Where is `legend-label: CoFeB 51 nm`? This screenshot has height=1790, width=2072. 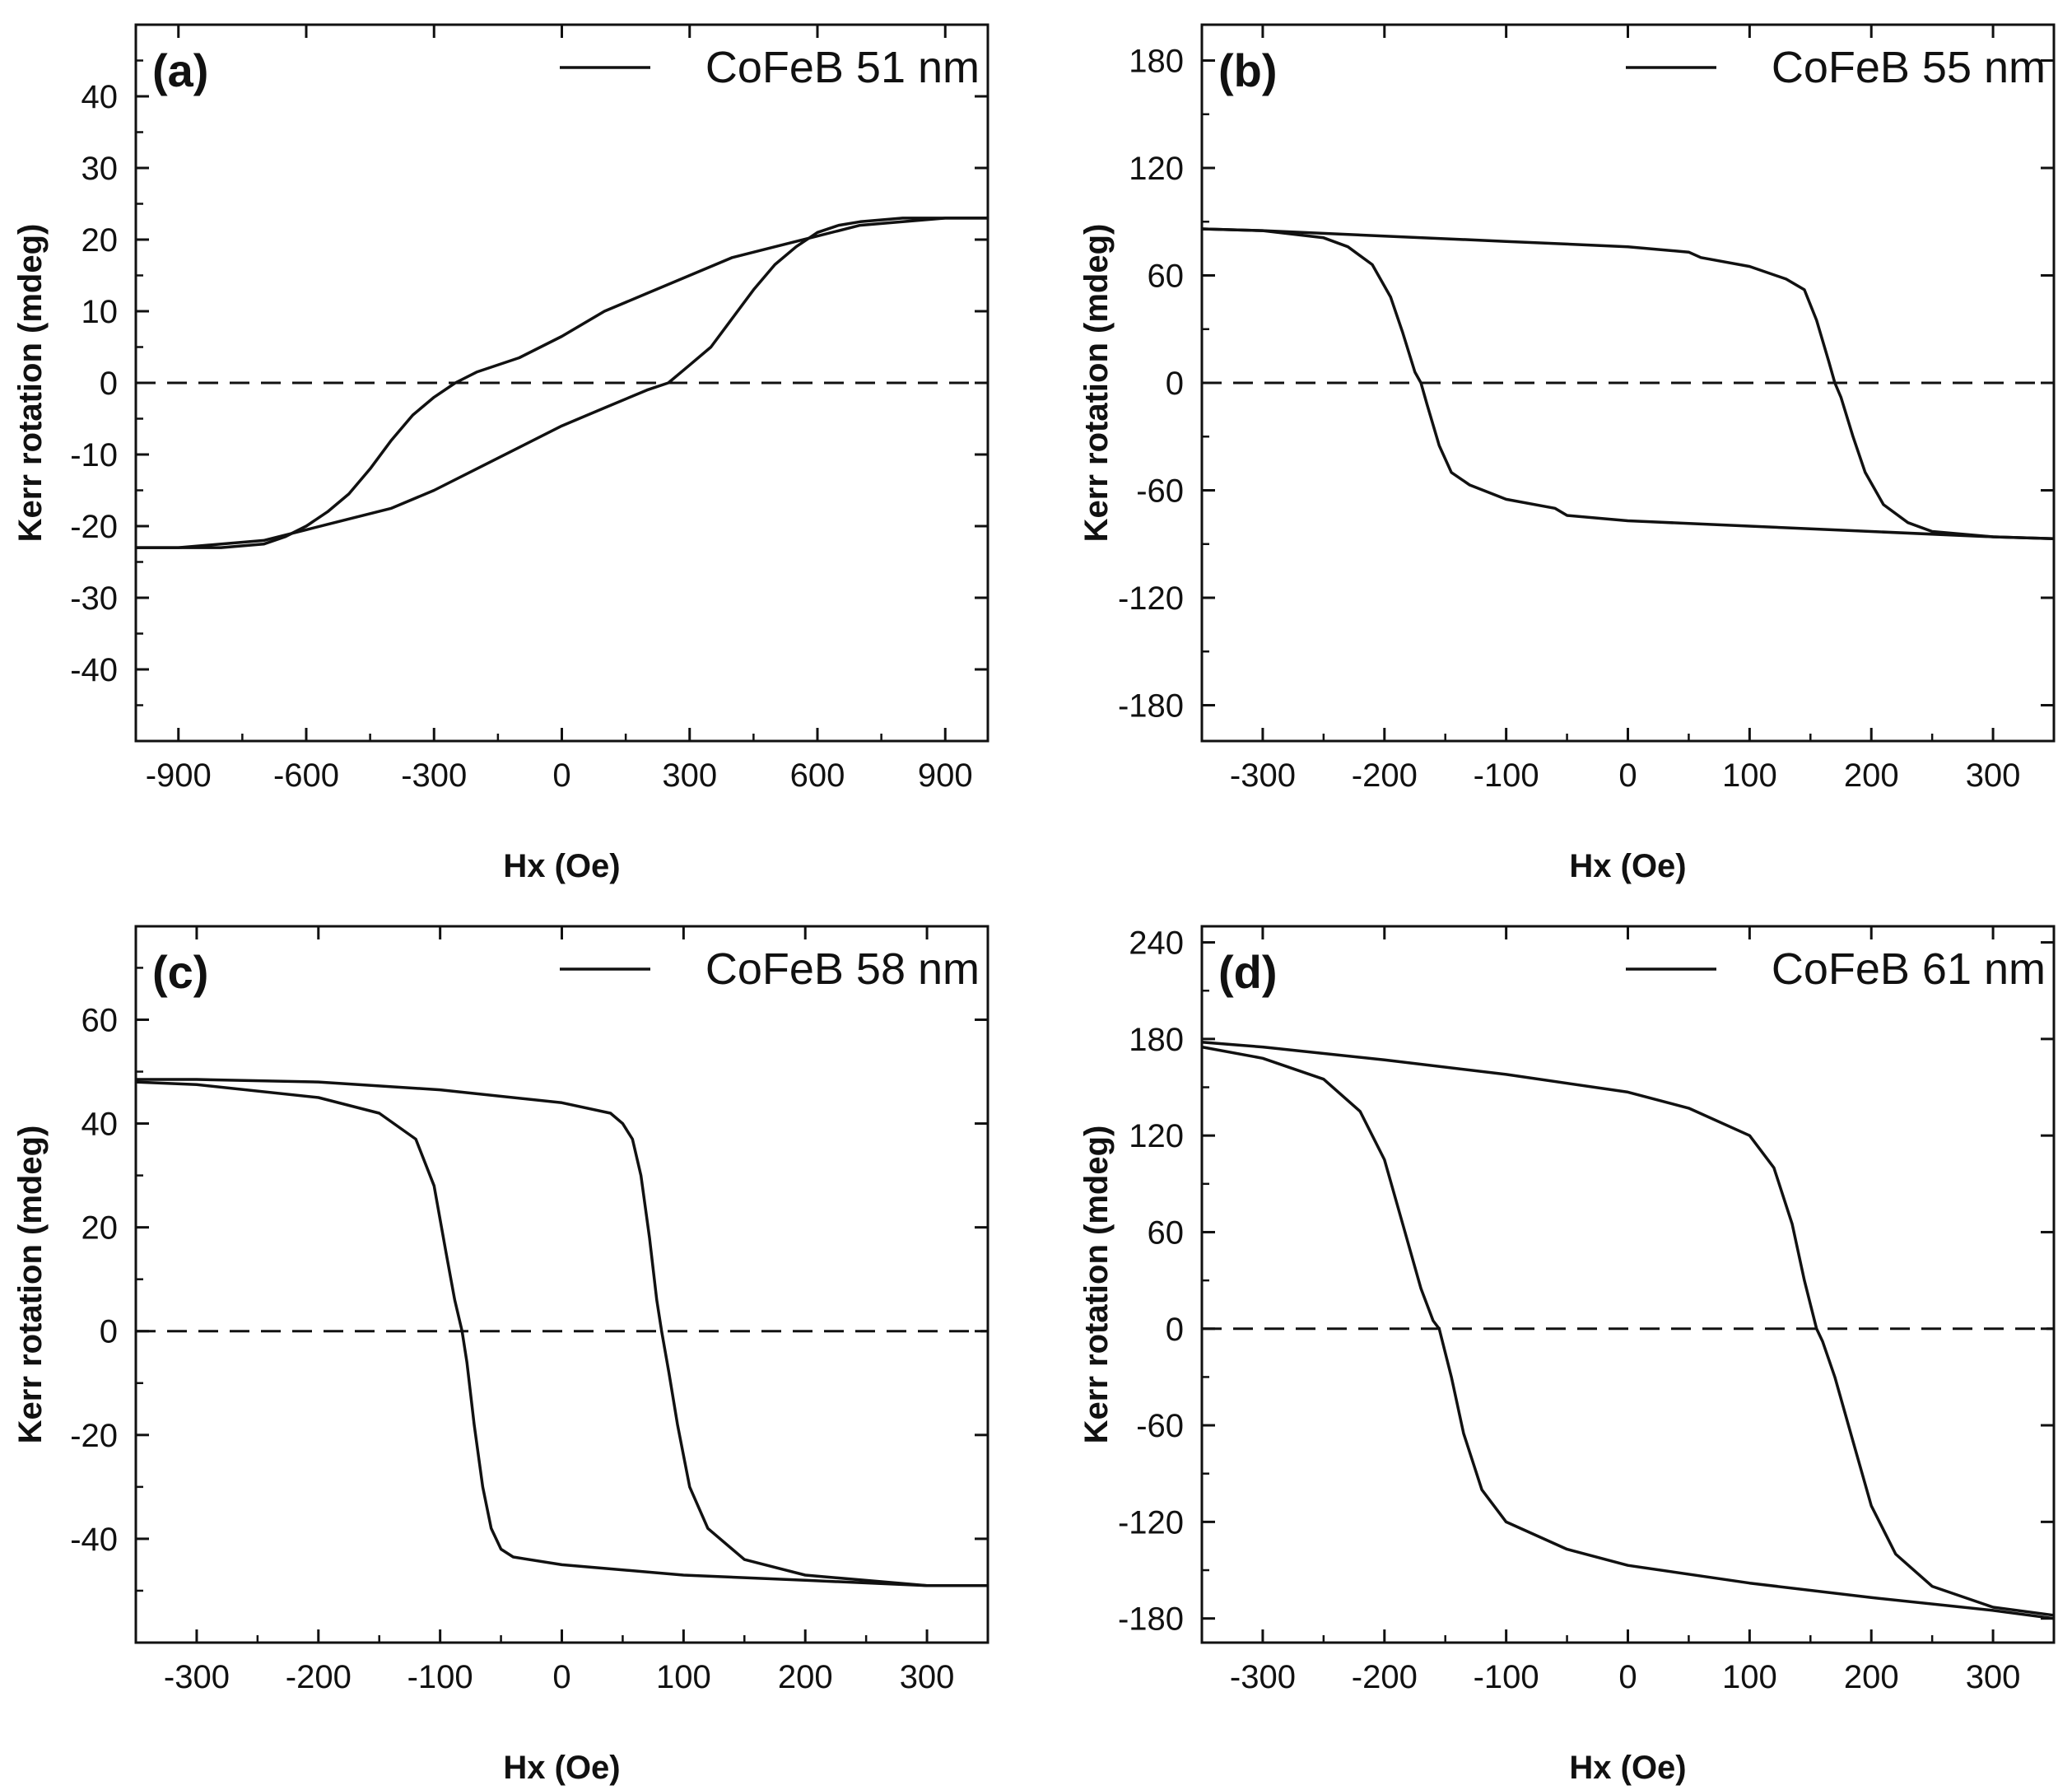 legend-label: CoFeB 51 nm is located at coordinates (842, 67).